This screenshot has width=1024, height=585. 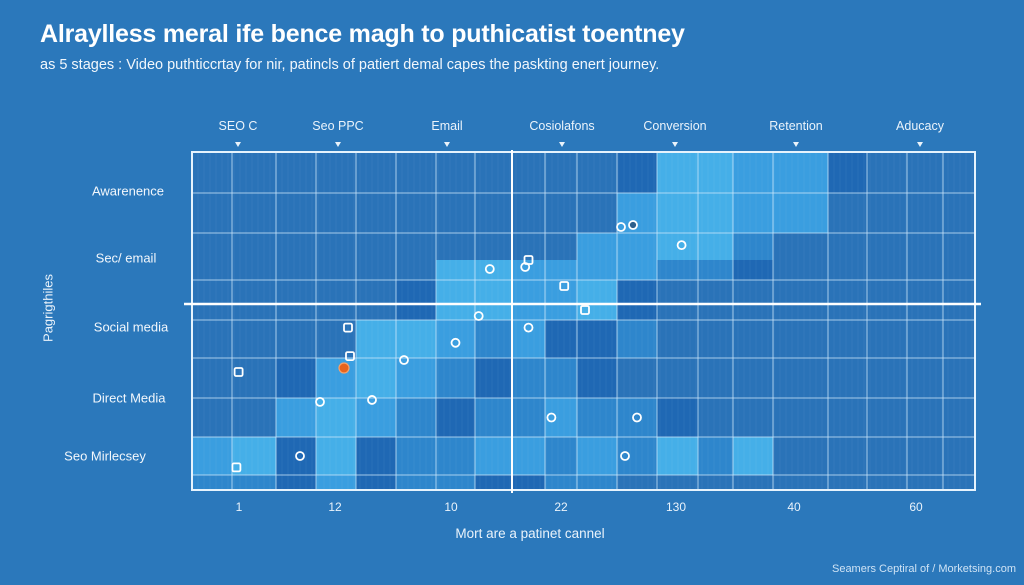 I want to click on source-credit: Seamers Ceptiral of / Morketsing.com, so click(x=923, y=569).